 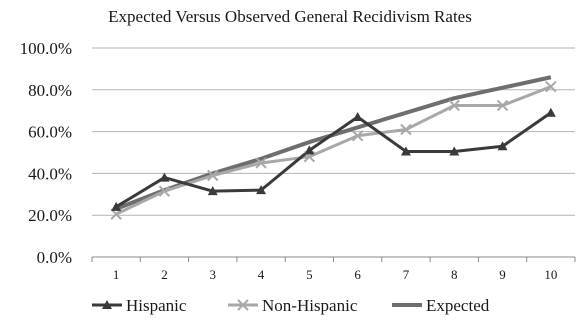 I want to click on x-tick-label: 4, so click(x=261, y=274).